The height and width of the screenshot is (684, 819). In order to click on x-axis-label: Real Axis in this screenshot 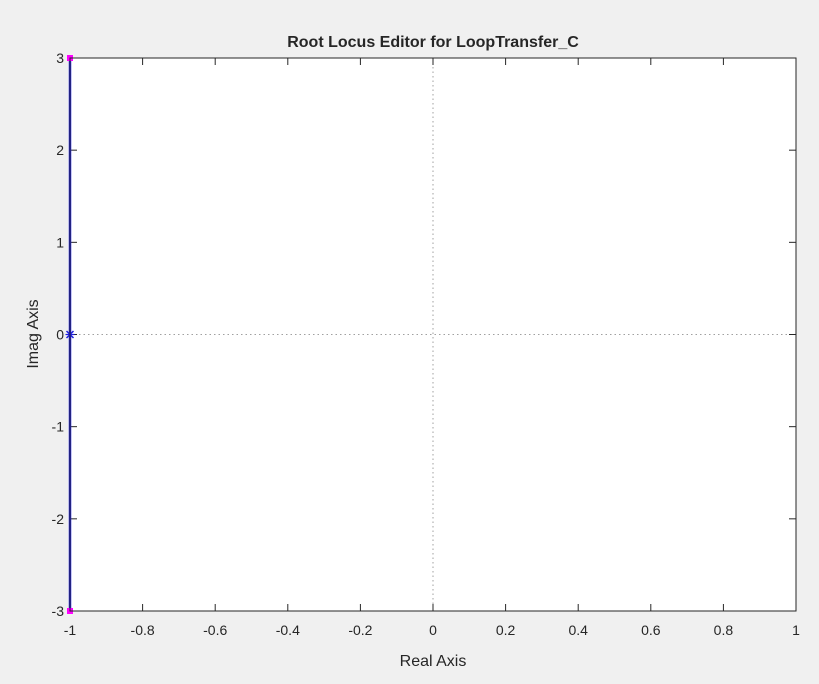, I will do `click(433, 661)`.